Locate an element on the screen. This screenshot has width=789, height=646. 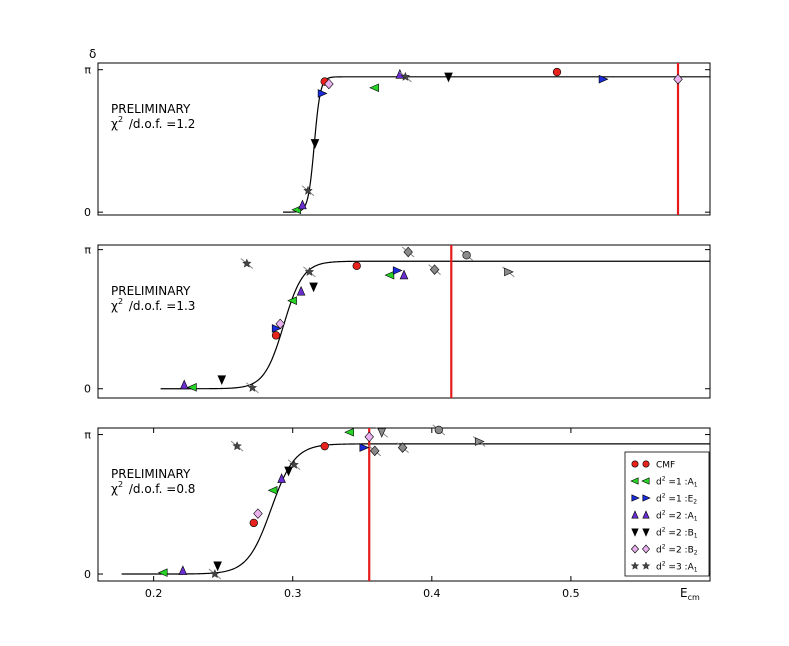
legend-entry-label: d2 =3 :A1 is located at coordinates (677, 567).